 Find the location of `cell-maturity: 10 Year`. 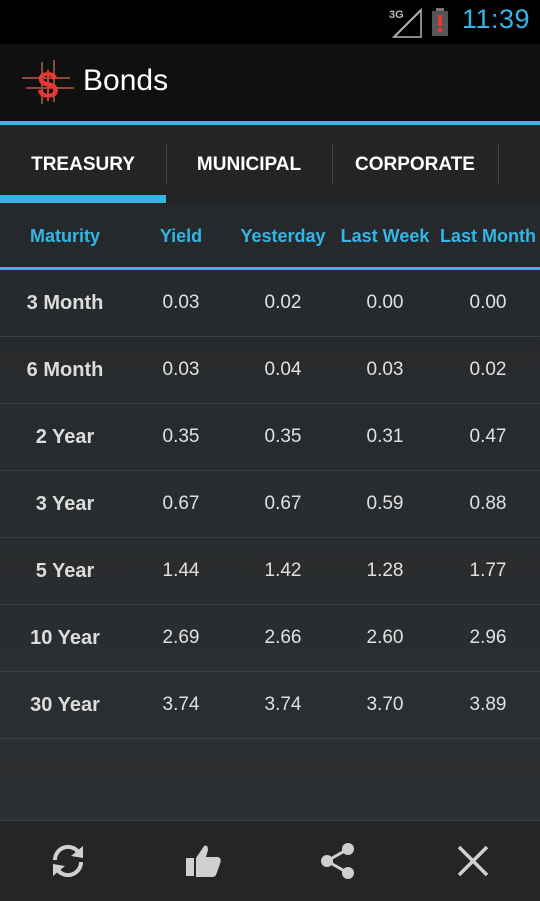

cell-maturity: 10 Year is located at coordinates (65, 637).